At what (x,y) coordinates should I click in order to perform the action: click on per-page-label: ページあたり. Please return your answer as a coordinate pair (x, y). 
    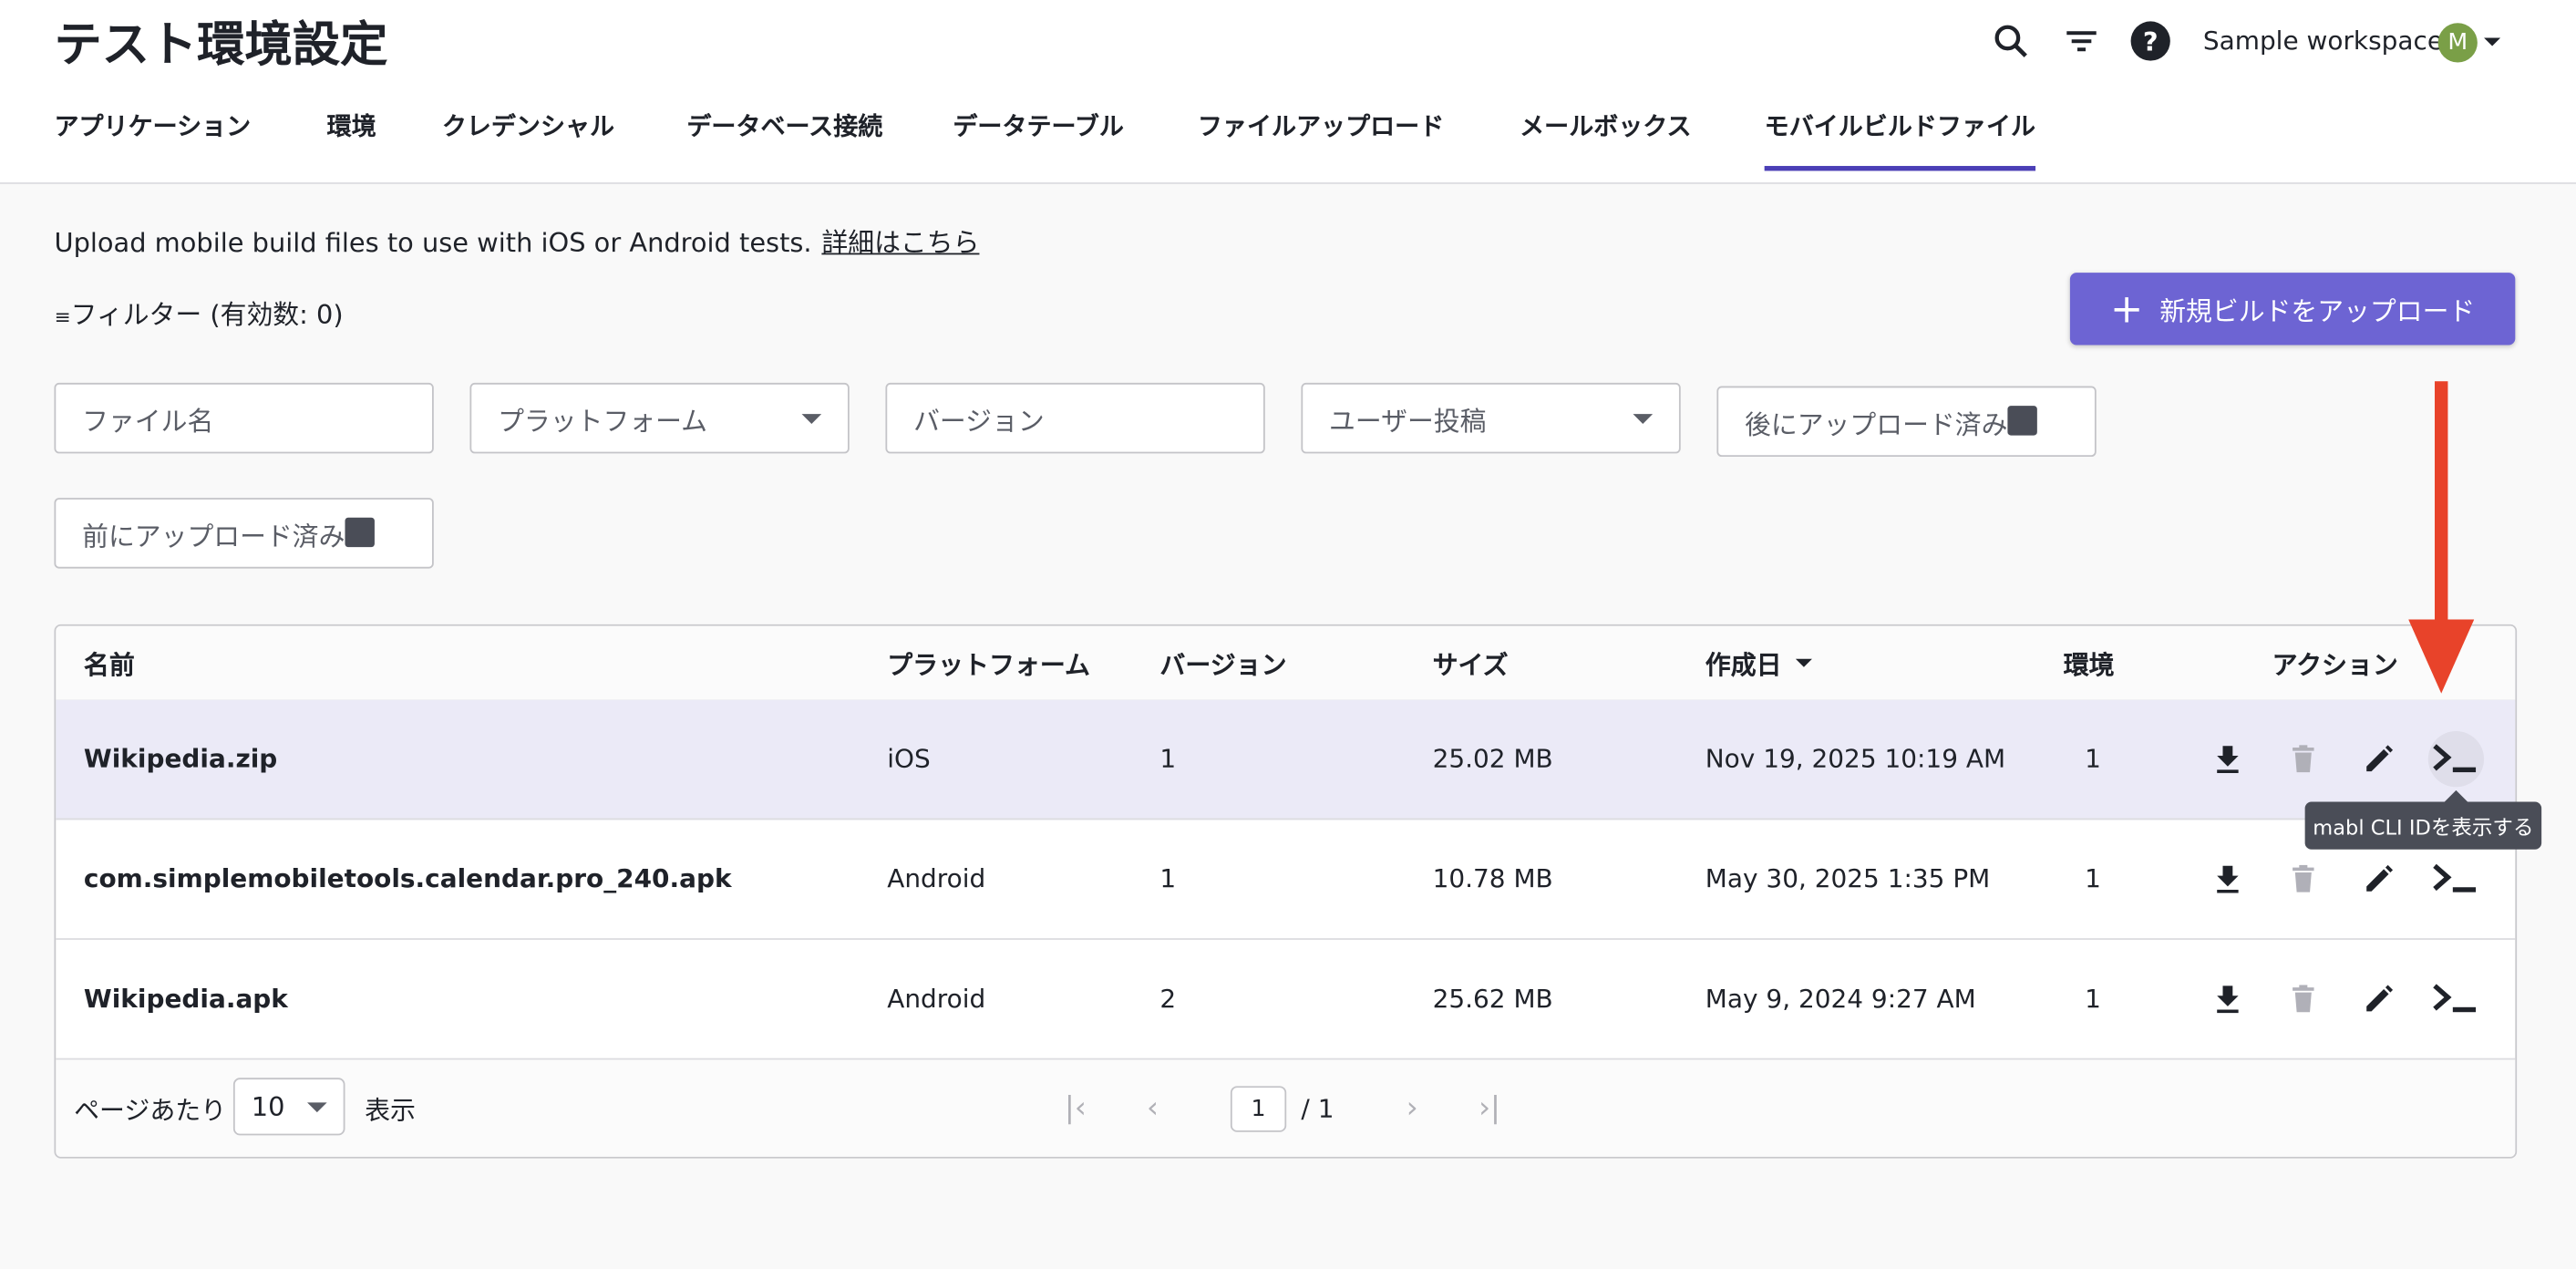
    Looking at the image, I should click on (150, 1110).